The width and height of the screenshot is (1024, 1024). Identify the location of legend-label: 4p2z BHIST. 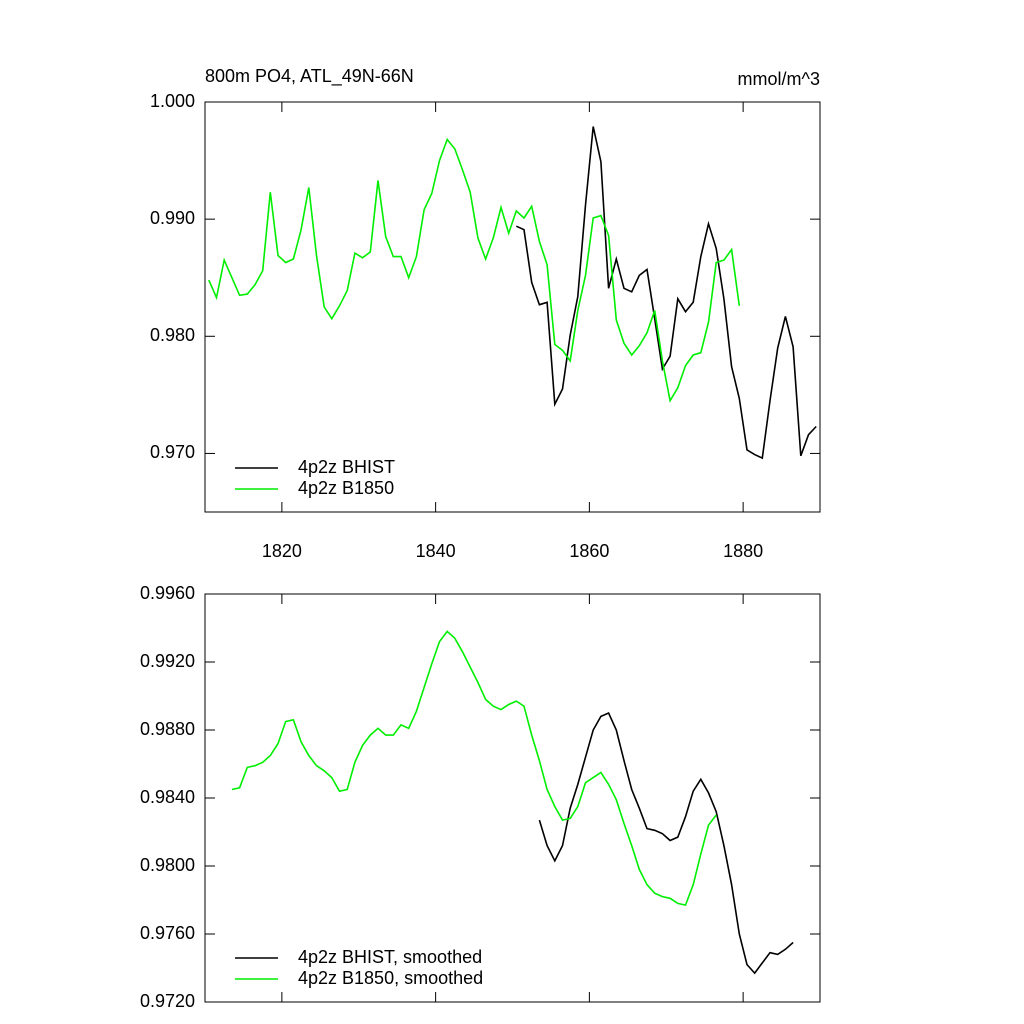
(346, 467).